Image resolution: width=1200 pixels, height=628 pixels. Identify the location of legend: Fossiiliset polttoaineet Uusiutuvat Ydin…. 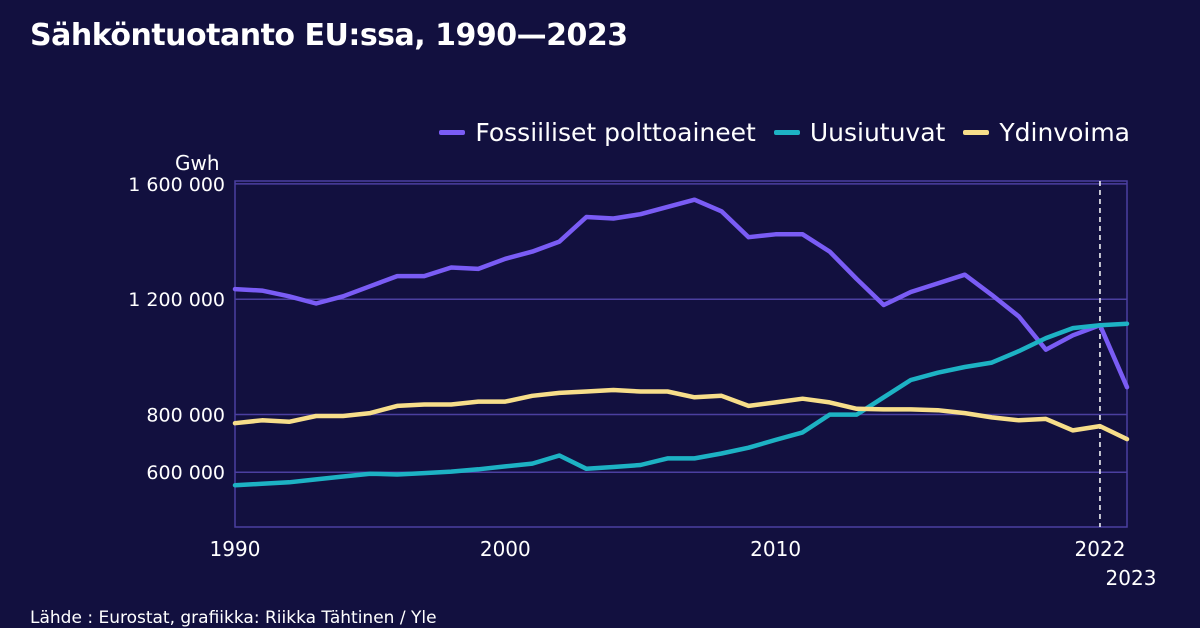
(784, 132).